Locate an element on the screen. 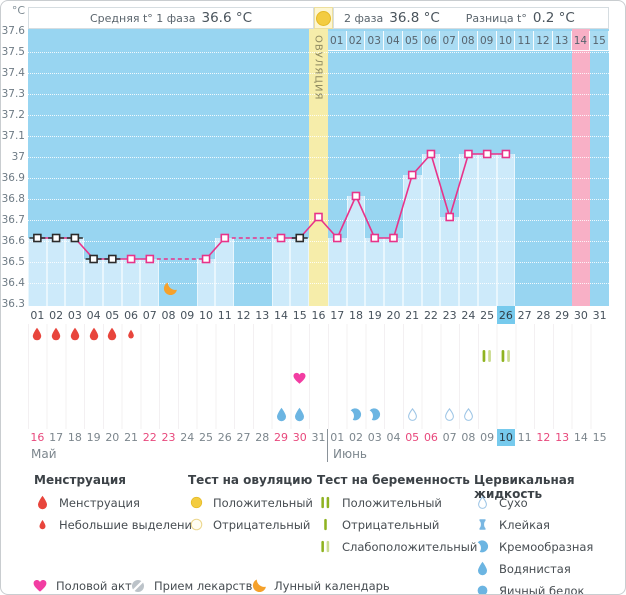  calendar-date-may: 19 is located at coordinates (93, 437).